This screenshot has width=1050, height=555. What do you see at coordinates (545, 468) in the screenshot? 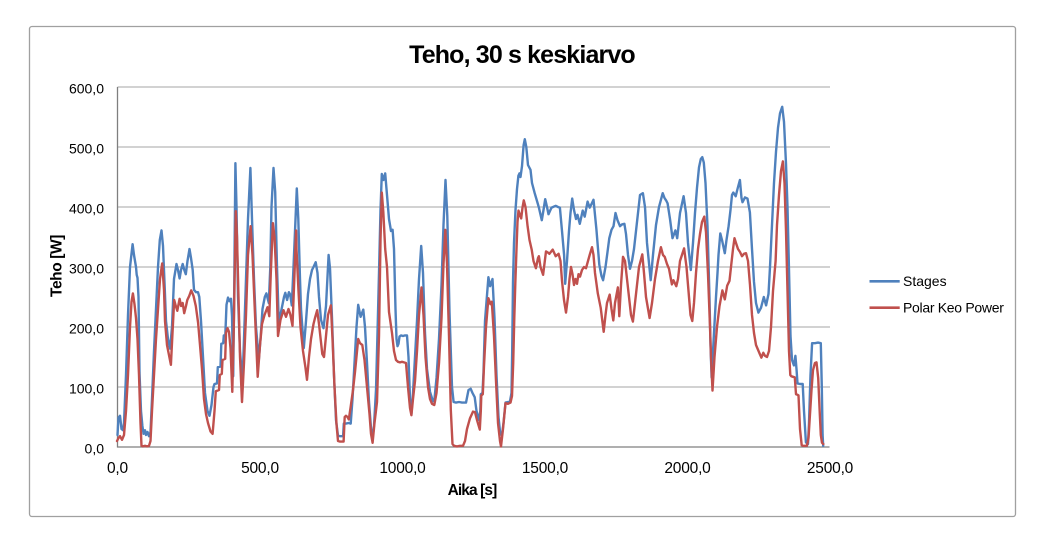
I see `svg-text: 1500,0` at bounding box center [545, 468].